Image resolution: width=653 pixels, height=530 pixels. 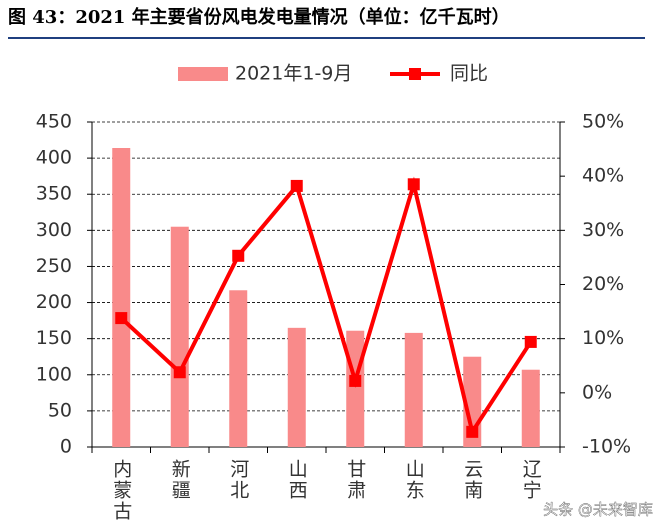 I want to click on chart-title: 图 43：2021 年主要省份风电发电量情况（单位：亿千瓦时）, so click(x=259, y=17).